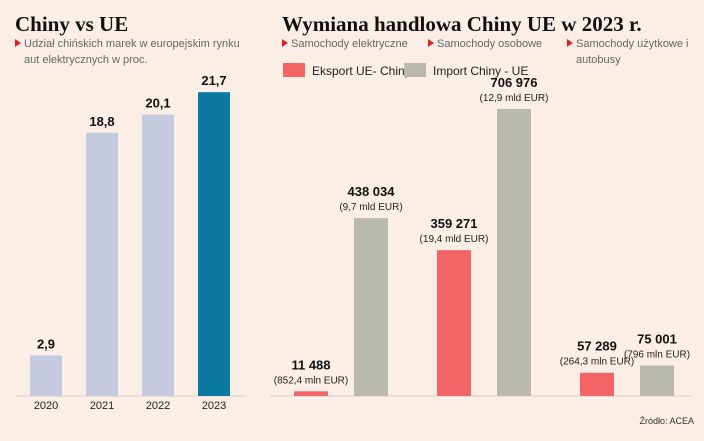 Image resolution: width=704 pixels, height=441 pixels. Describe the element at coordinates (372, 191) in the screenshot. I see `value-label: 438 034` at that location.